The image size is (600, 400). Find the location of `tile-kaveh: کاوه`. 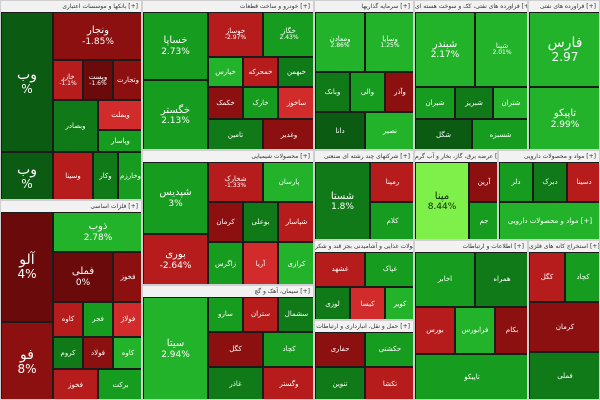

tile-kaveh: کاوه is located at coordinates (68, 319).